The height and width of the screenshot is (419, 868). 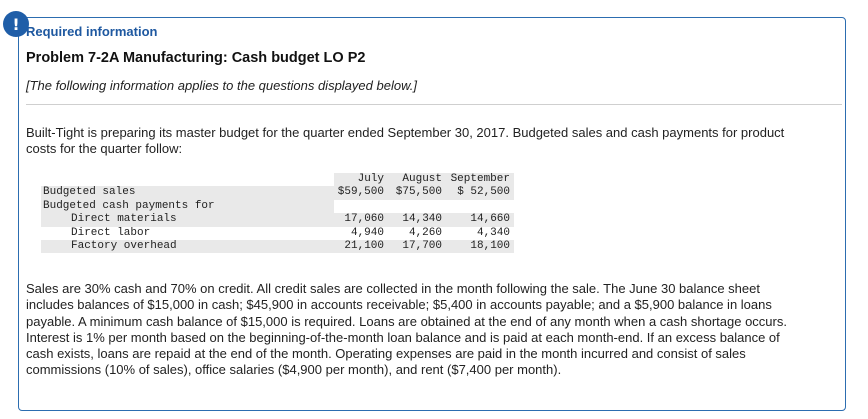 What do you see at coordinates (187, 180) in the screenshot?
I see `table-header-blank` at bounding box center [187, 180].